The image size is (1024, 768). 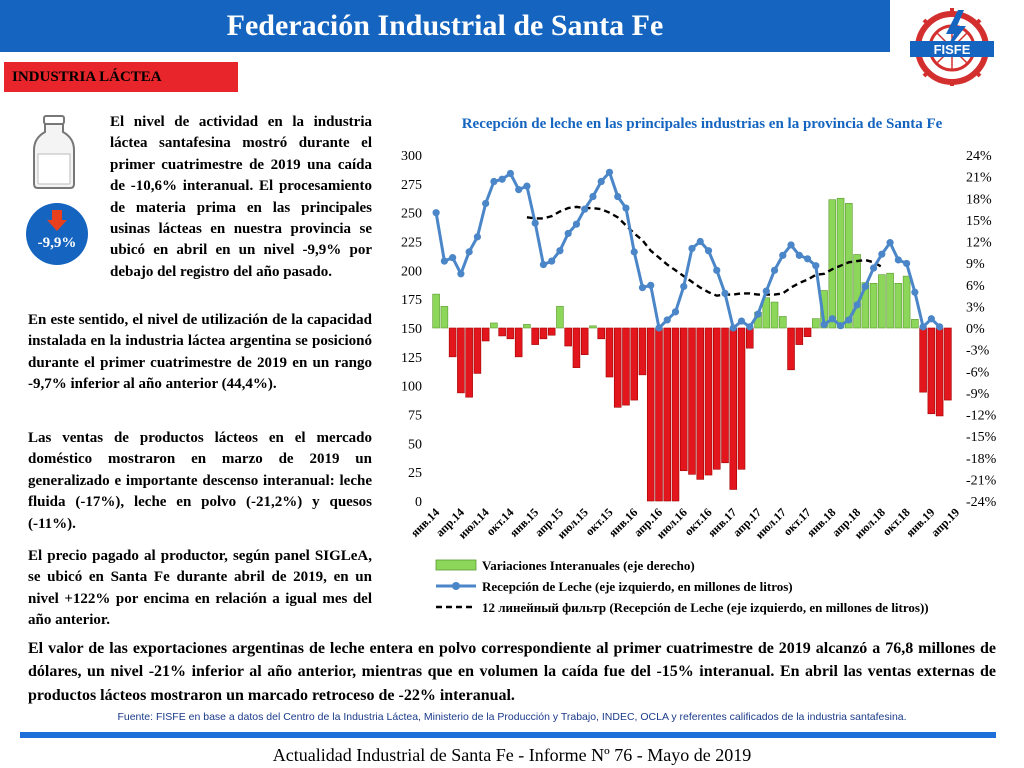 What do you see at coordinates (981, 502) in the screenshot?
I see `y-right-tick-label: -24%` at bounding box center [981, 502].